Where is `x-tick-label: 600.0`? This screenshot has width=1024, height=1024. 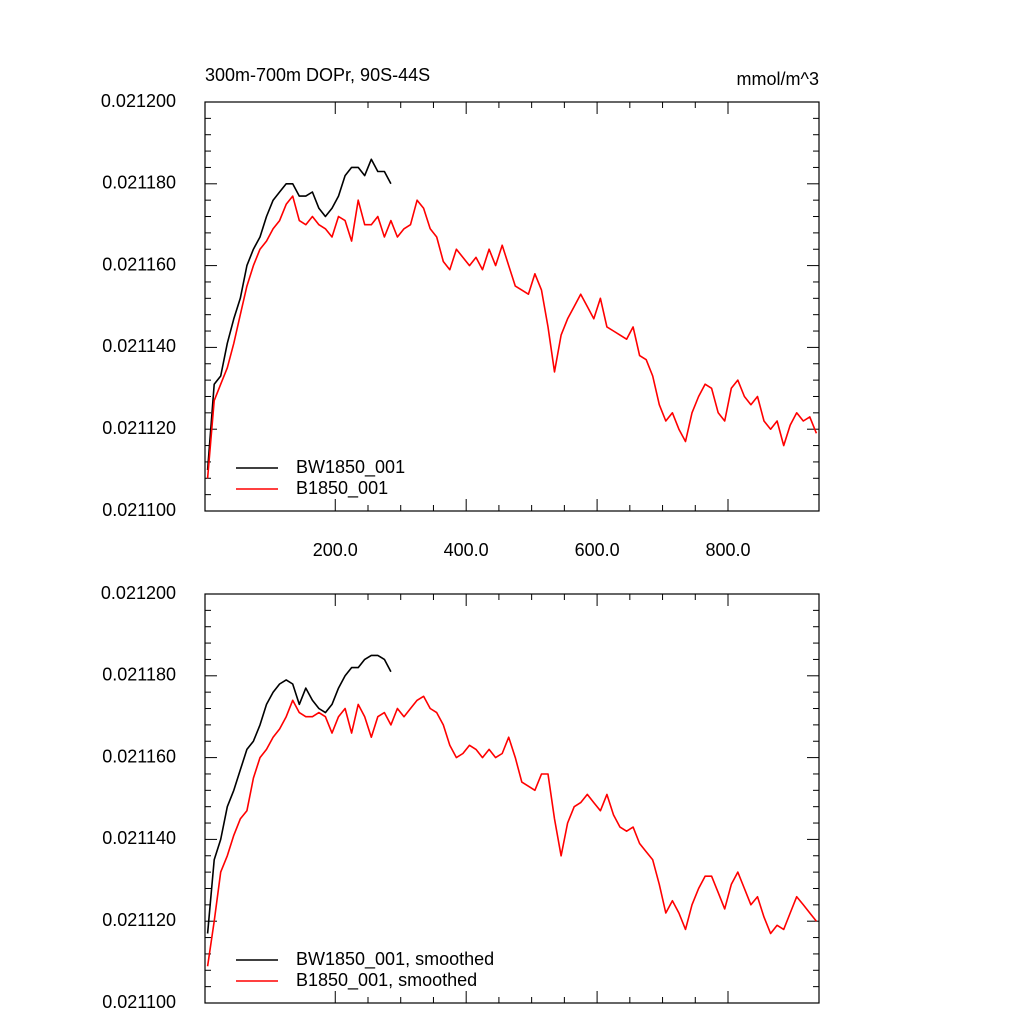 x-tick-label: 600.0 is located at coordinates (597, 550).